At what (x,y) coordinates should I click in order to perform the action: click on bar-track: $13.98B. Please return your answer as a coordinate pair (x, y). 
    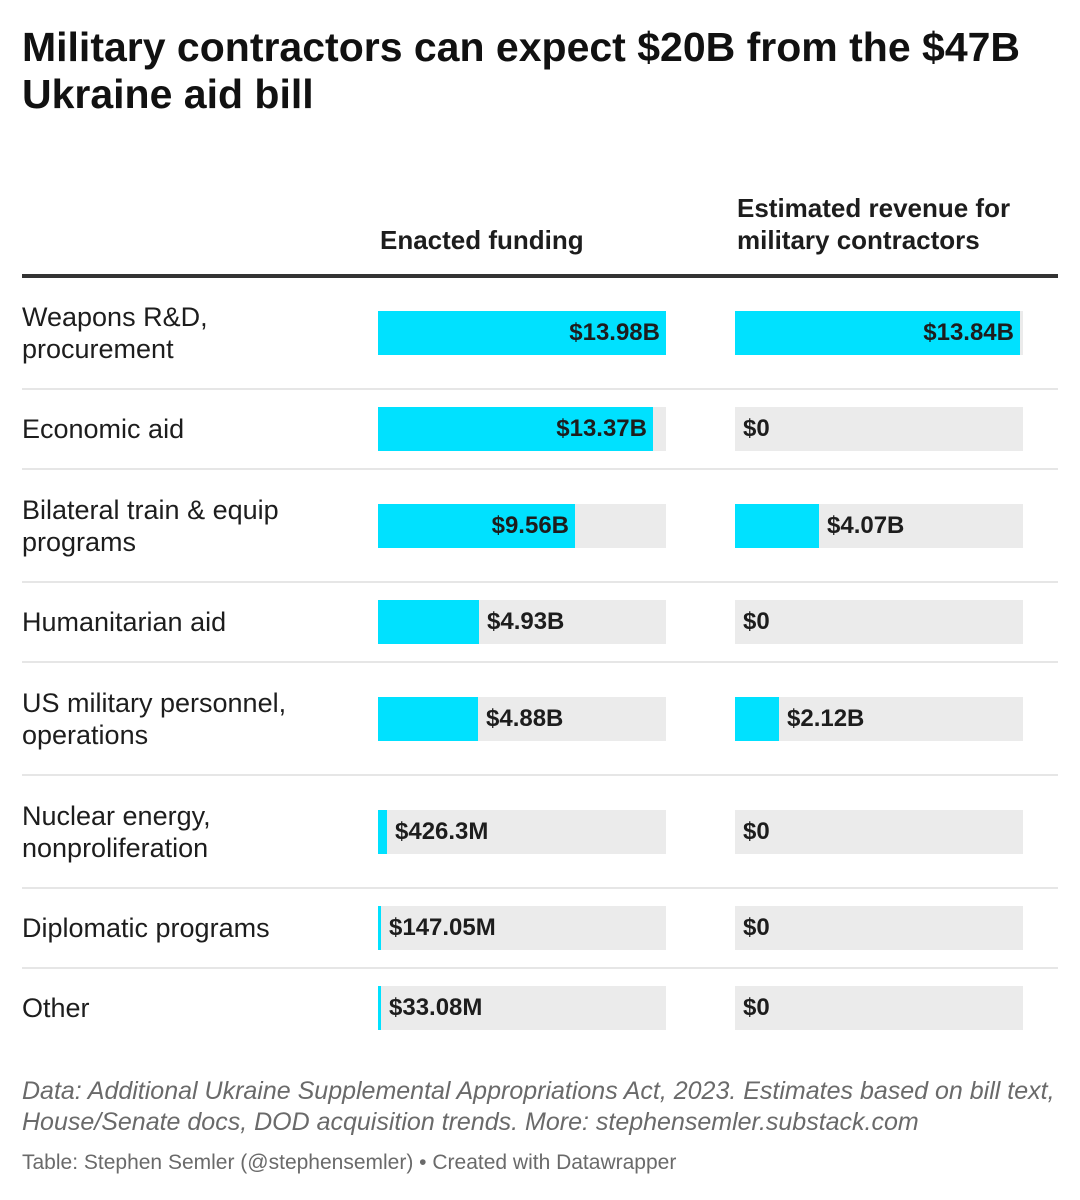
    Looking at the image, I should click on (522, 333).